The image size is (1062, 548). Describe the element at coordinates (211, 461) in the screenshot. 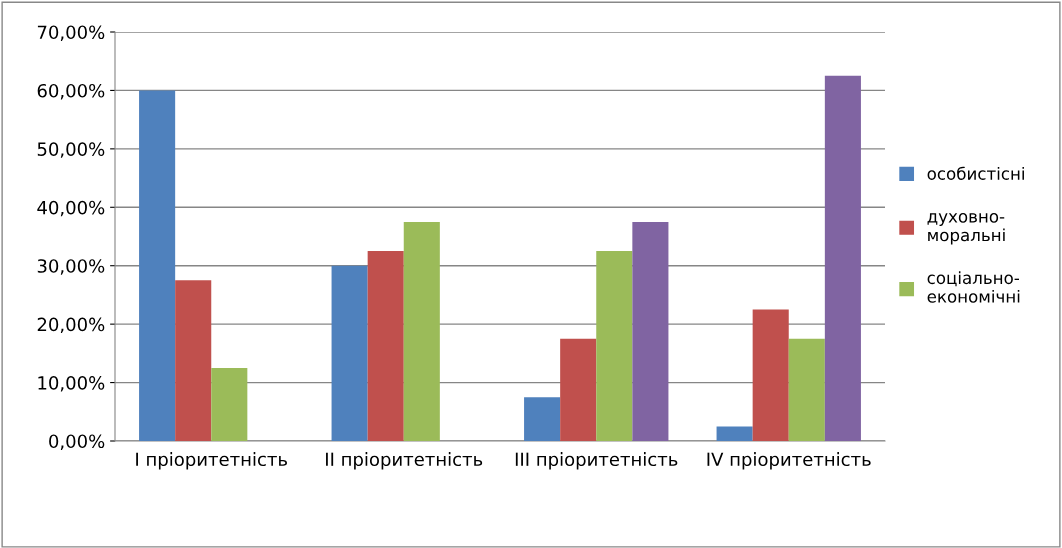

I see `x-tick-label: I пріоритетність` at that location.